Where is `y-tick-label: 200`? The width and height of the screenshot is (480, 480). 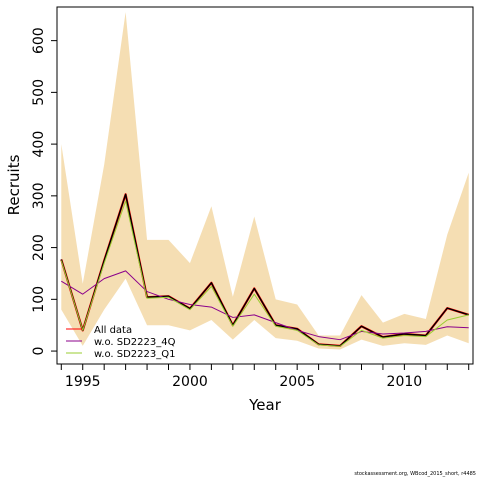
y-tick-label: 200 is located at coordinates (39, 247).